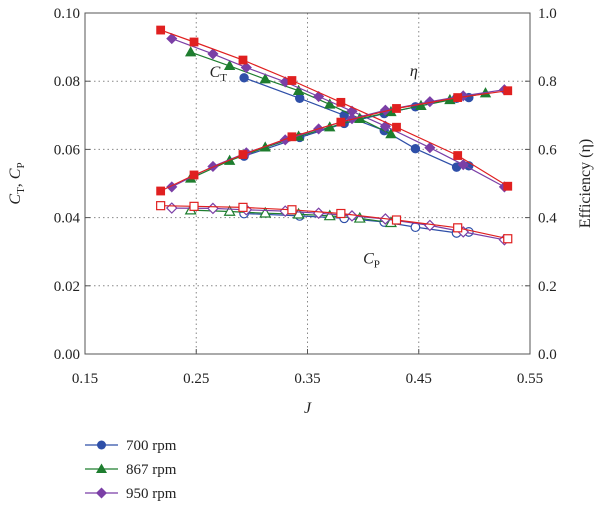  What do you see at coordinates (585, 183) in the screenshot?
I see `y-axis-right-title: Efficiency (η)` at bounding box center [585, 183].